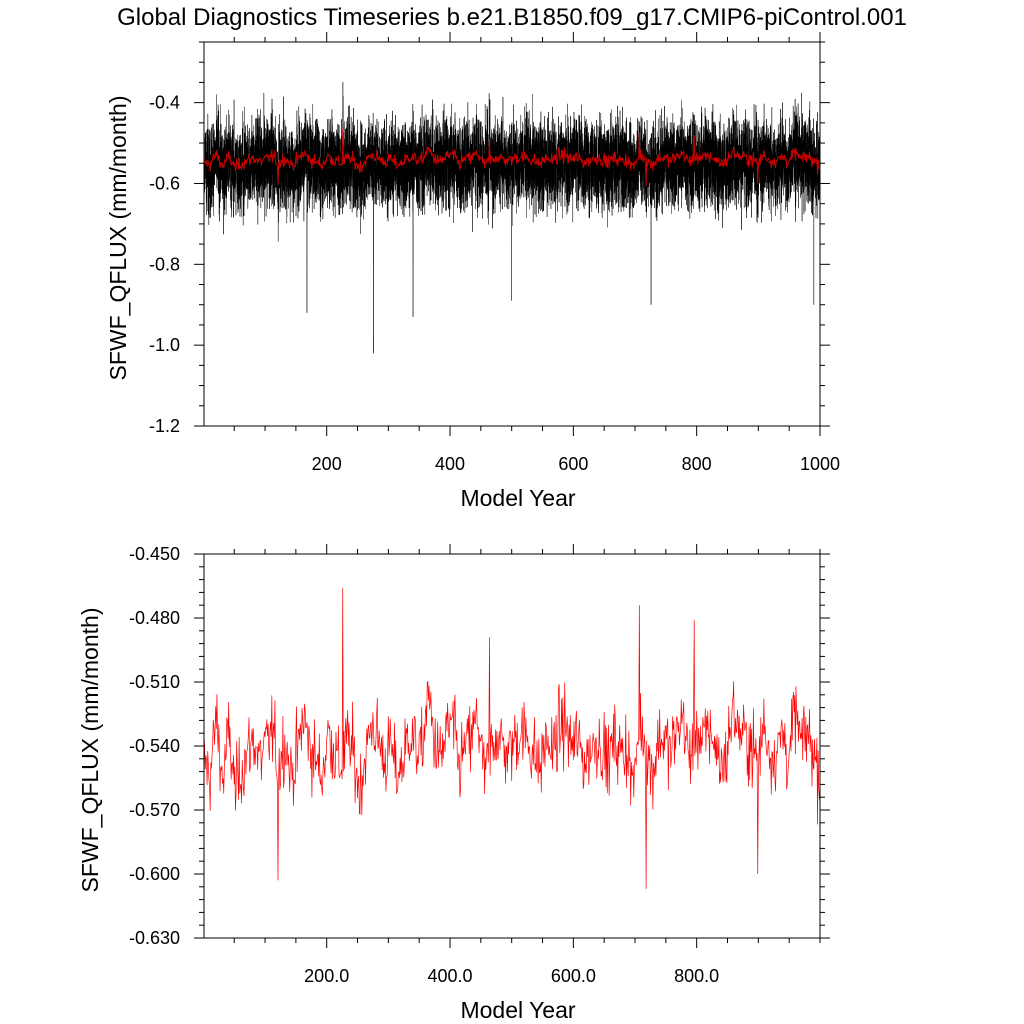 The height and width of the screenshot is (1024, 1024). What do you see at coordinates (154, 874) in the screenshot?
I see `y-tick-label: -0.600` at bounding box center [154, 874].